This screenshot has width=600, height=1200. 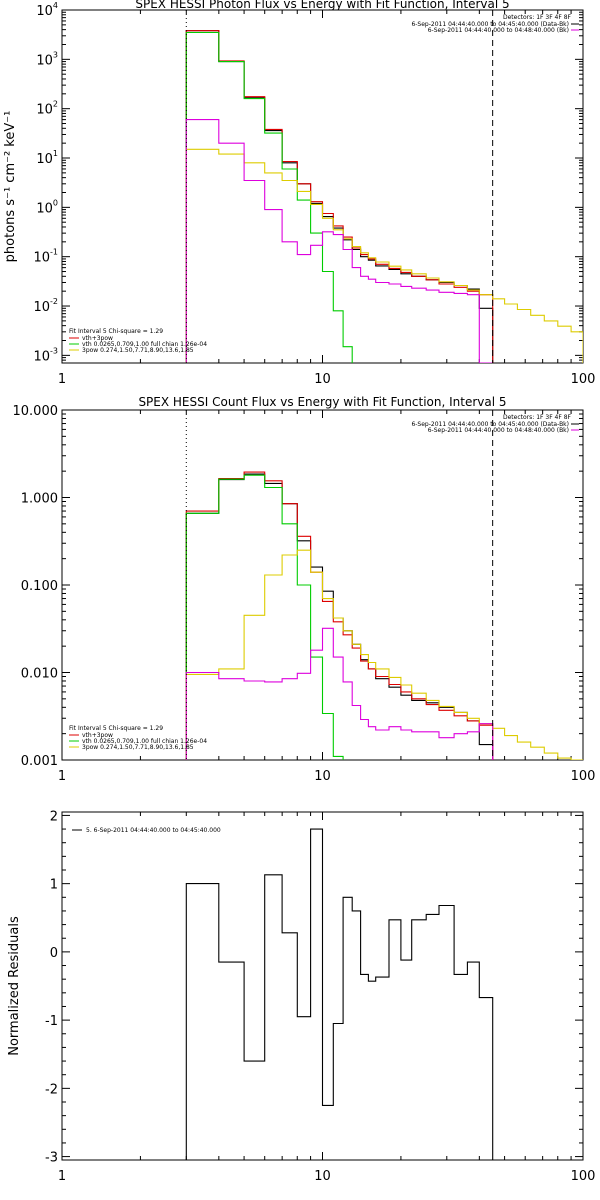 What do you see at coordinates (54, 816) in the screenshot?
I see `y-tick-label: 2` at bounding box center [54, 816].